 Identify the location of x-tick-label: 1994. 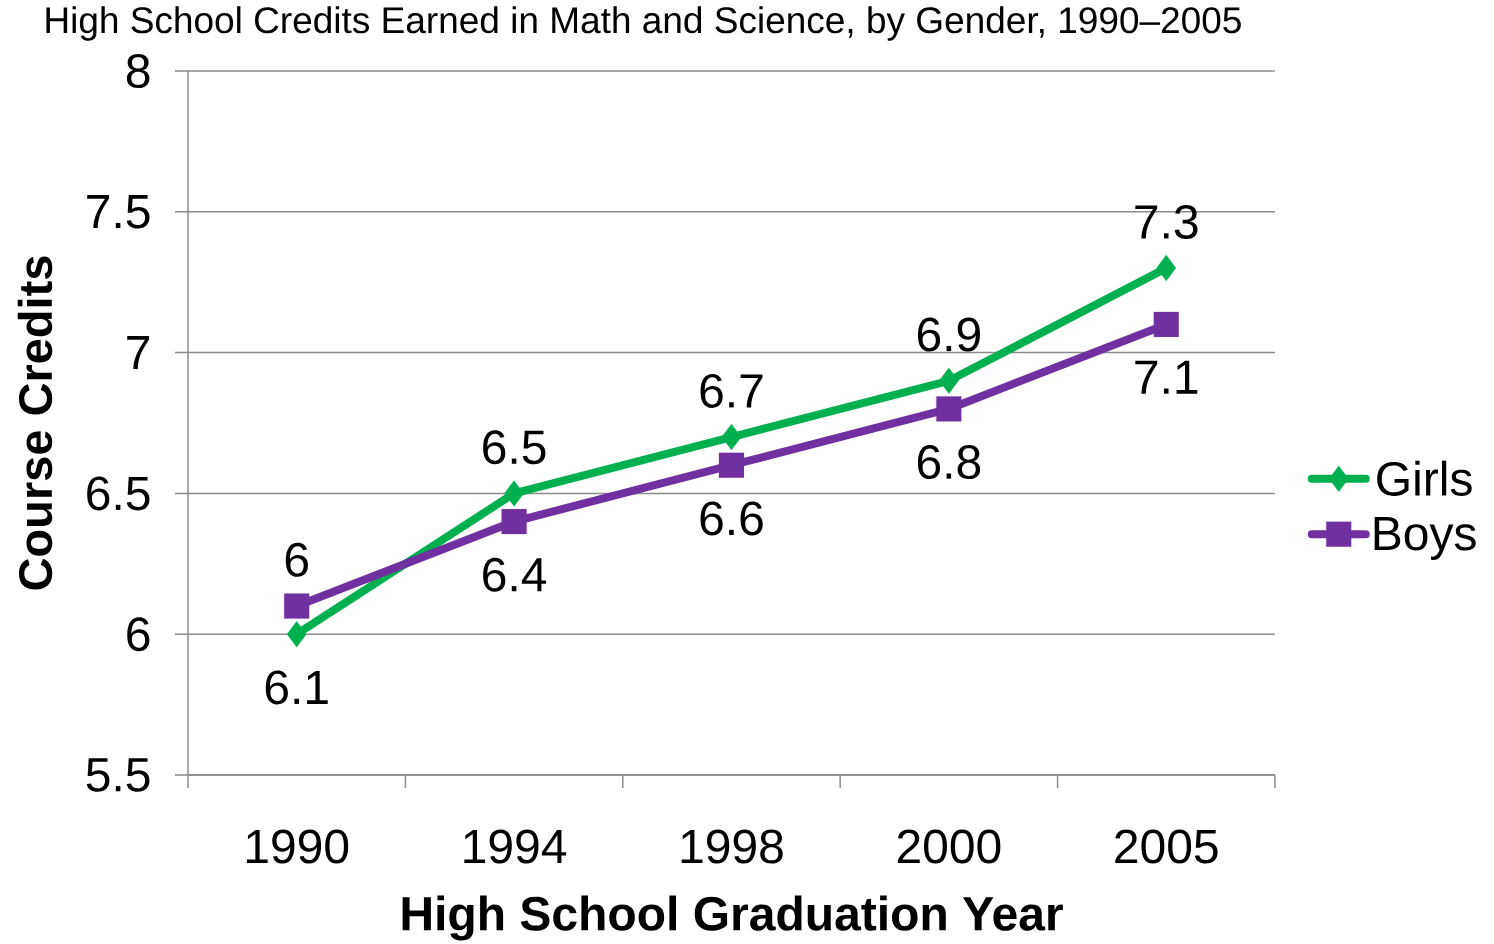
(515, 846).